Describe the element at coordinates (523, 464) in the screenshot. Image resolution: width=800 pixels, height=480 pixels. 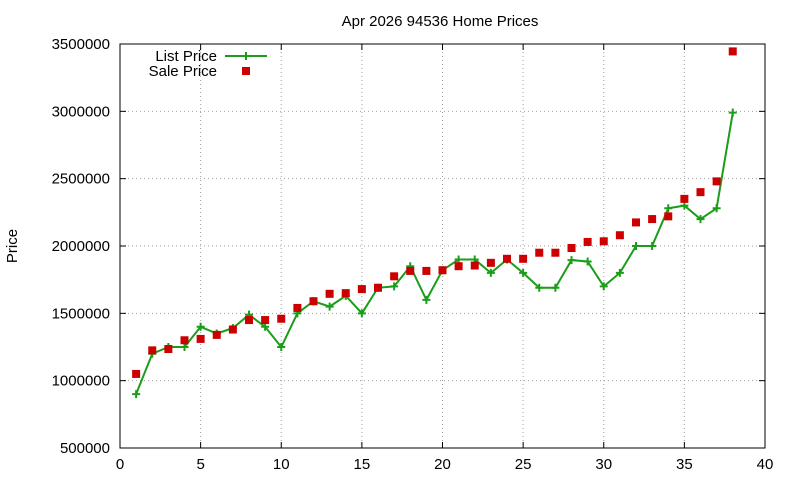
I see `x-tick-label: 25` at that location.